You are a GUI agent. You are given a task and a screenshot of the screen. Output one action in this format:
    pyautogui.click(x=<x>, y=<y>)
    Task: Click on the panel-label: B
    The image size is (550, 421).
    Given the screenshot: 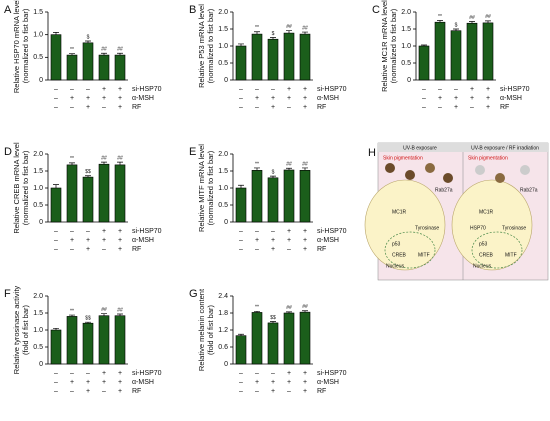 What is the action you would take?
    pyautogui.click(x=192, y=10)
    